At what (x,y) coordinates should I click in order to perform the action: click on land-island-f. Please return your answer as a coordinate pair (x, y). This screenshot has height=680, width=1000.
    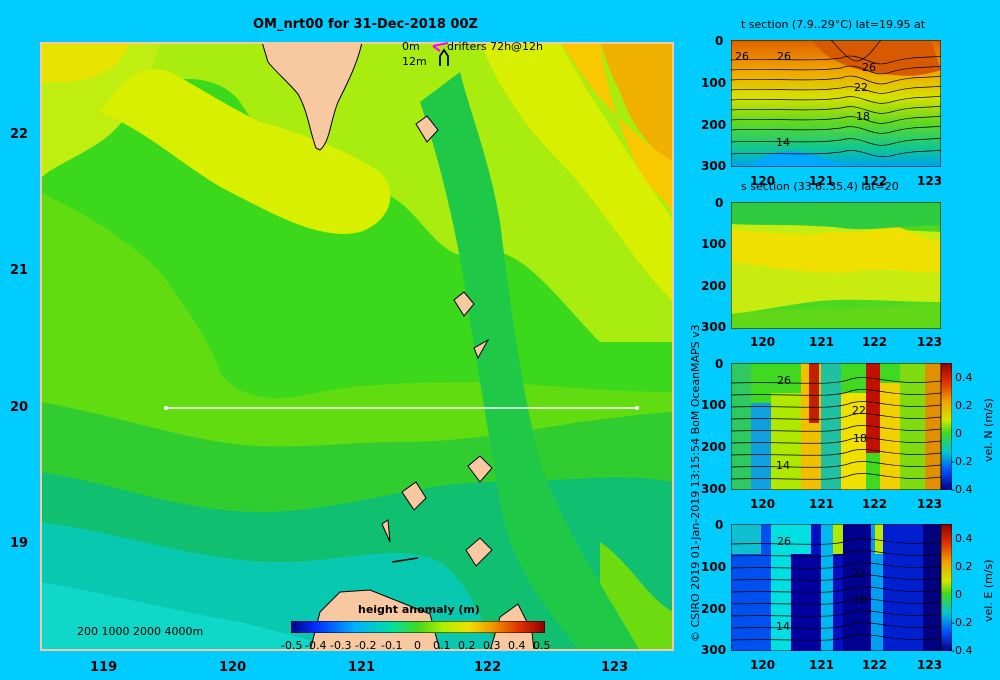
    Looking at the image, I should click on (479, 552).